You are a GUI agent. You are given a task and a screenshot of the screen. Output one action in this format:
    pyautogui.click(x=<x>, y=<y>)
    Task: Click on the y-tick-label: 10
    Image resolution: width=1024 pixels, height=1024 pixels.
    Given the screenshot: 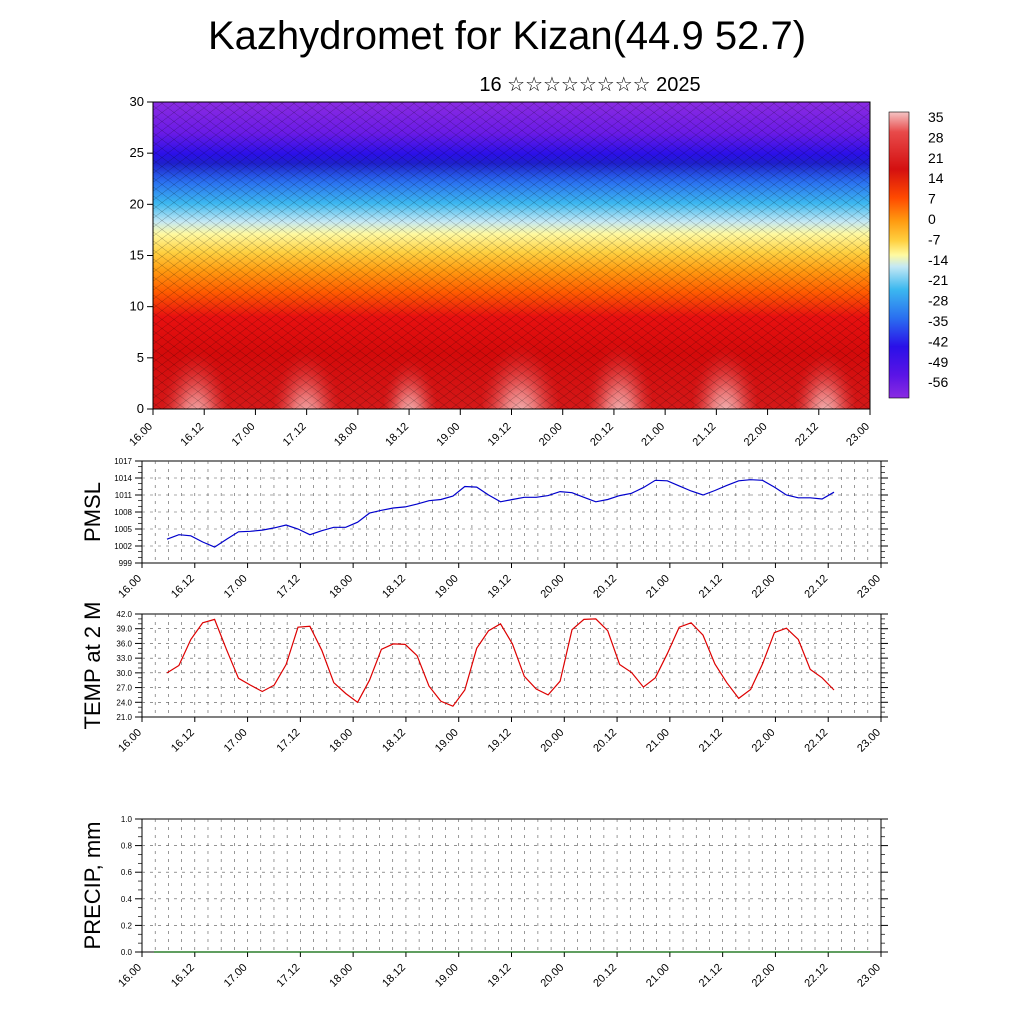 What is the action you would take?
    pyautogui.click(x=137, y=306)
    